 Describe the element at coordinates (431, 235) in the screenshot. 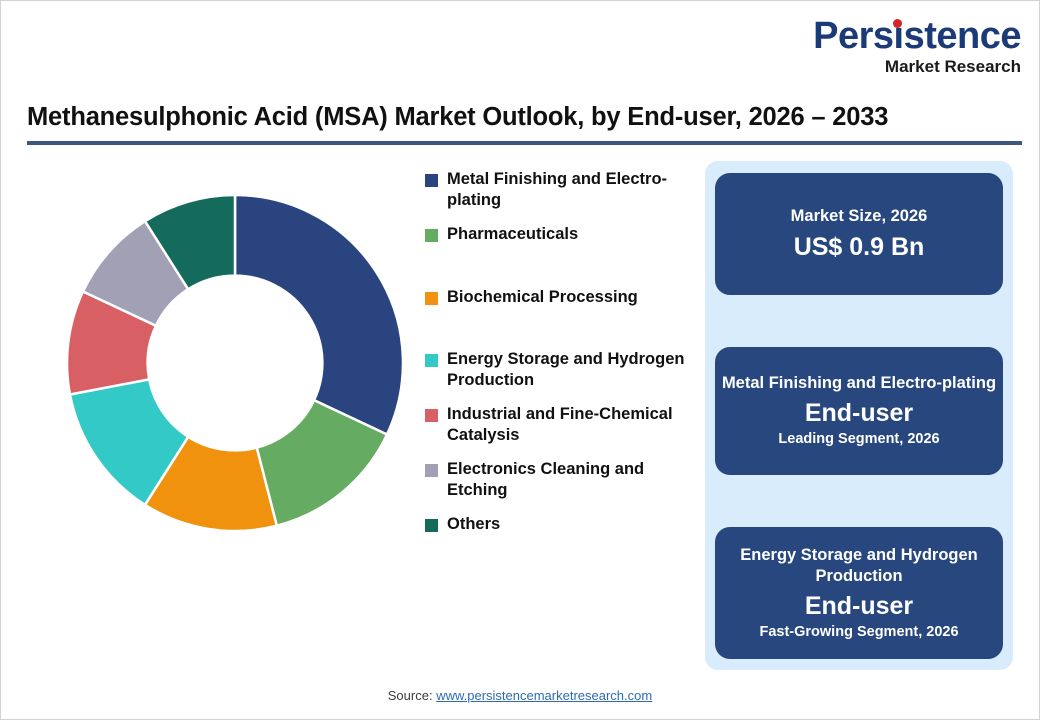

I see `legend-swatch-pharmaceuticals` at that location.